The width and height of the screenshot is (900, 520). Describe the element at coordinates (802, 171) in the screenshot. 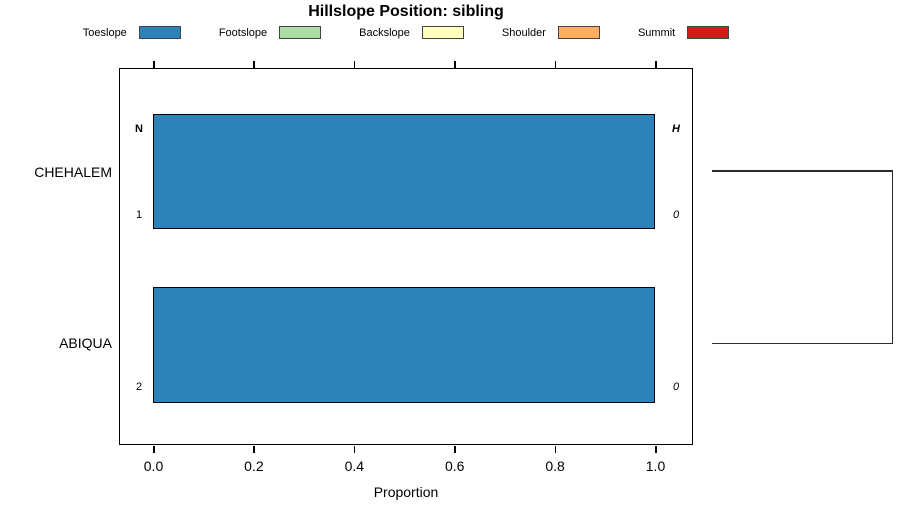

I see `dendrogram-branch-chehalem` at that location.